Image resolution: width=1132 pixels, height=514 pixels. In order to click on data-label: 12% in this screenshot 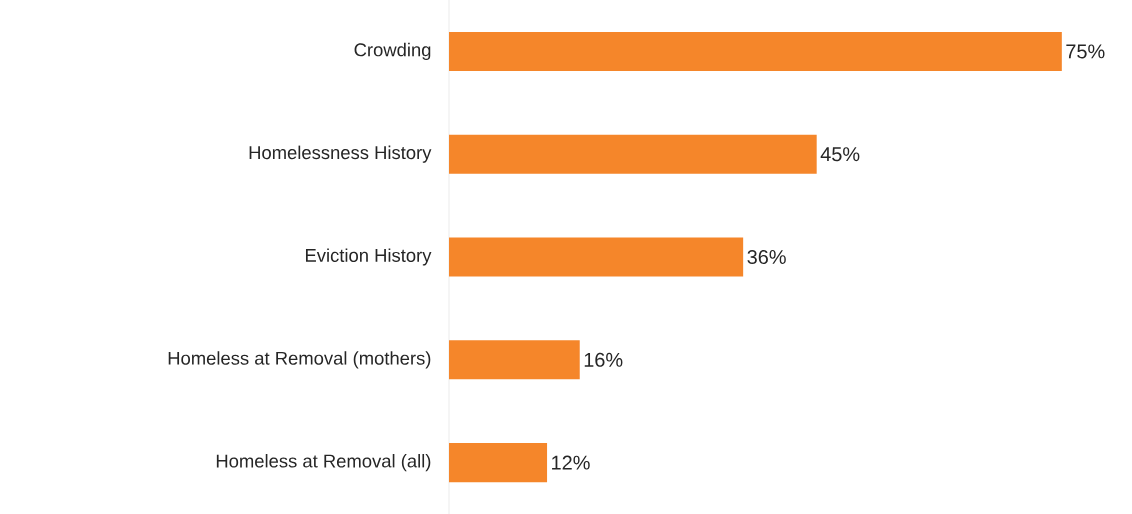, I will do `click(571, 462)`.